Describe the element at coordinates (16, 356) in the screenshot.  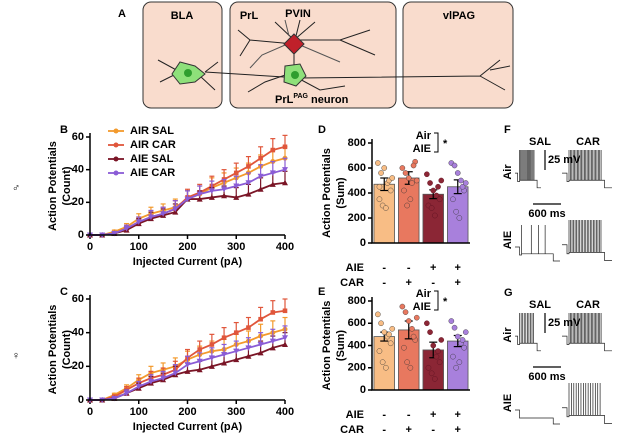
I see `sex-symbol: ♀` at that location.